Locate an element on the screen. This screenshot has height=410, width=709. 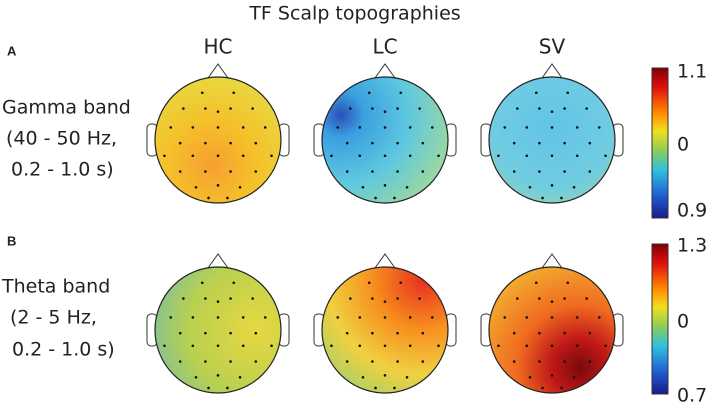
row-label: Theta band is located at coordinates (55, 287).